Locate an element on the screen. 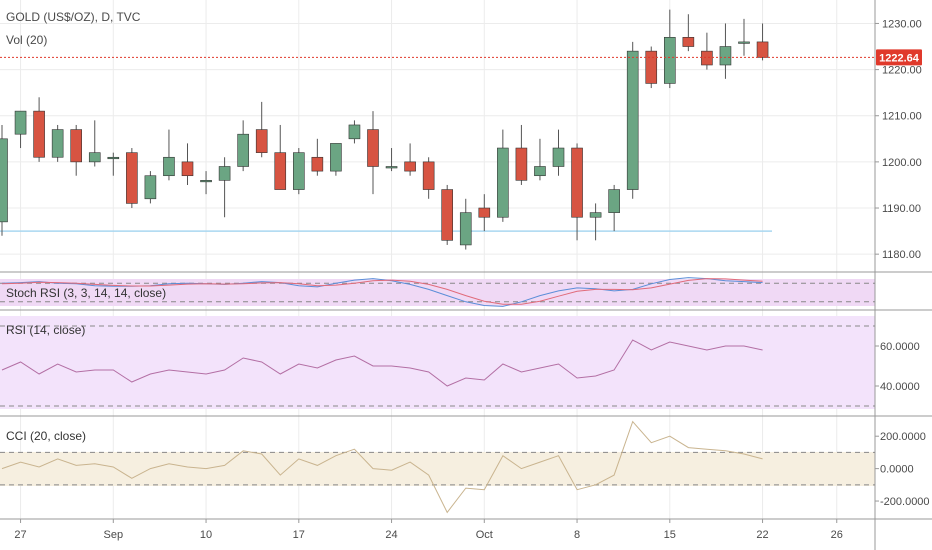  time-tick-label: 17 is located at coordinates (299, 535).